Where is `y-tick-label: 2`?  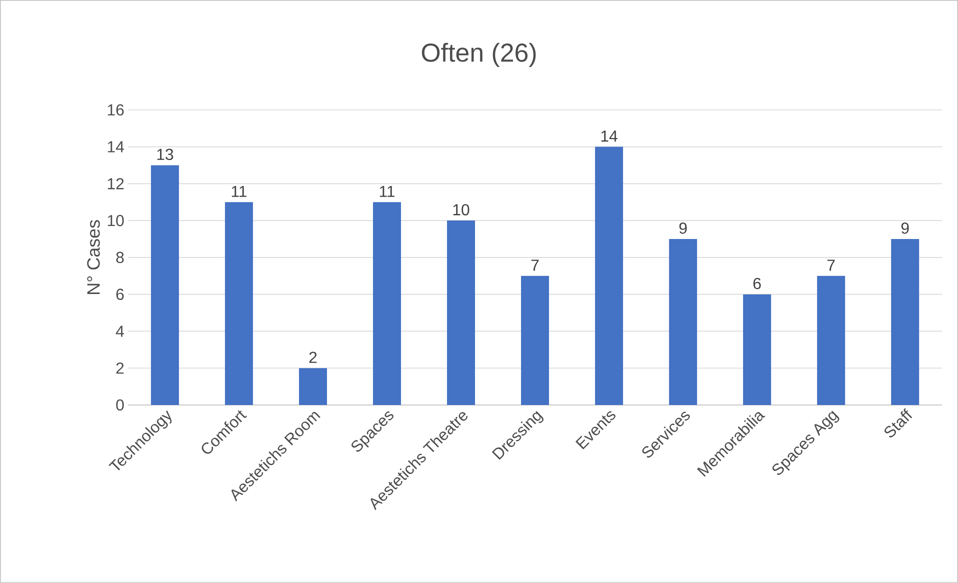 y-tick-label: 2 is located at coordinates (120, 368).